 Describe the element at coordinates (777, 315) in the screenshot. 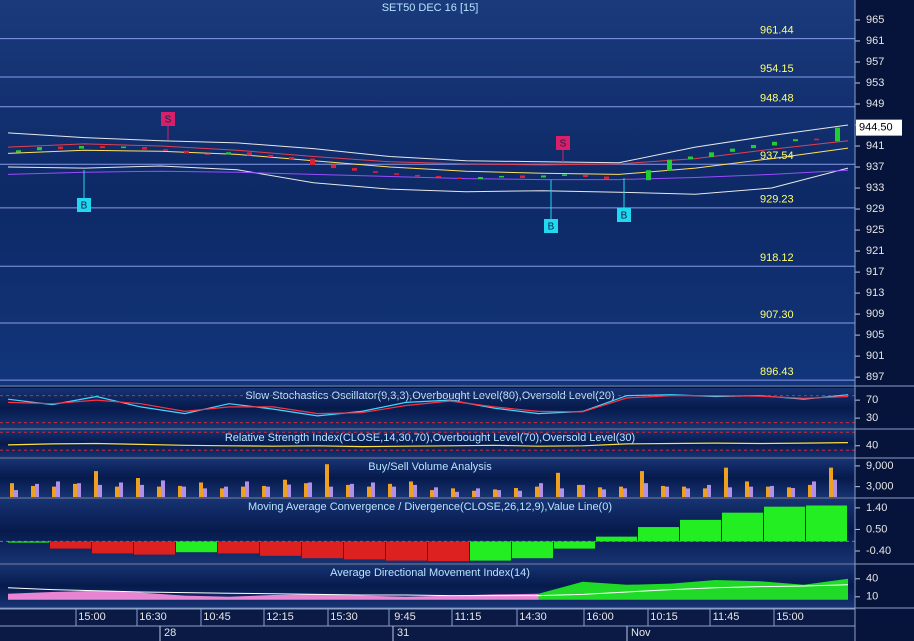

I see `level-label: 907.30` at that location.